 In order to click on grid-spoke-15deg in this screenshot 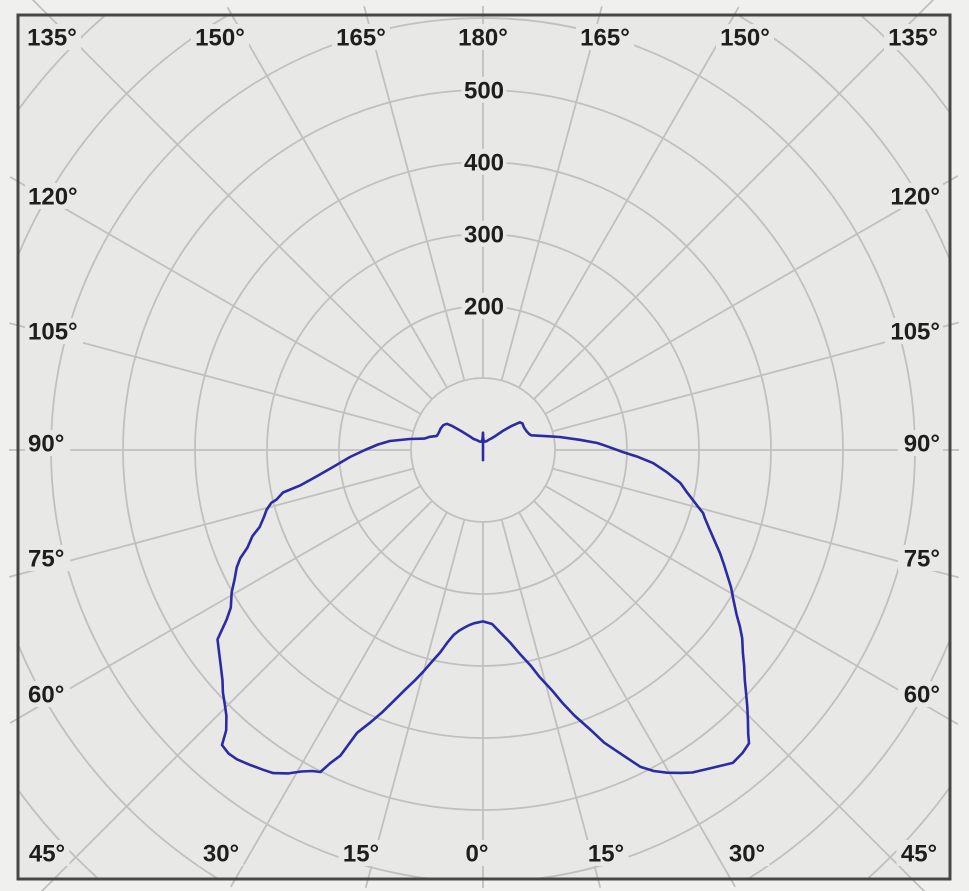, I will do `click(549, 699)`.